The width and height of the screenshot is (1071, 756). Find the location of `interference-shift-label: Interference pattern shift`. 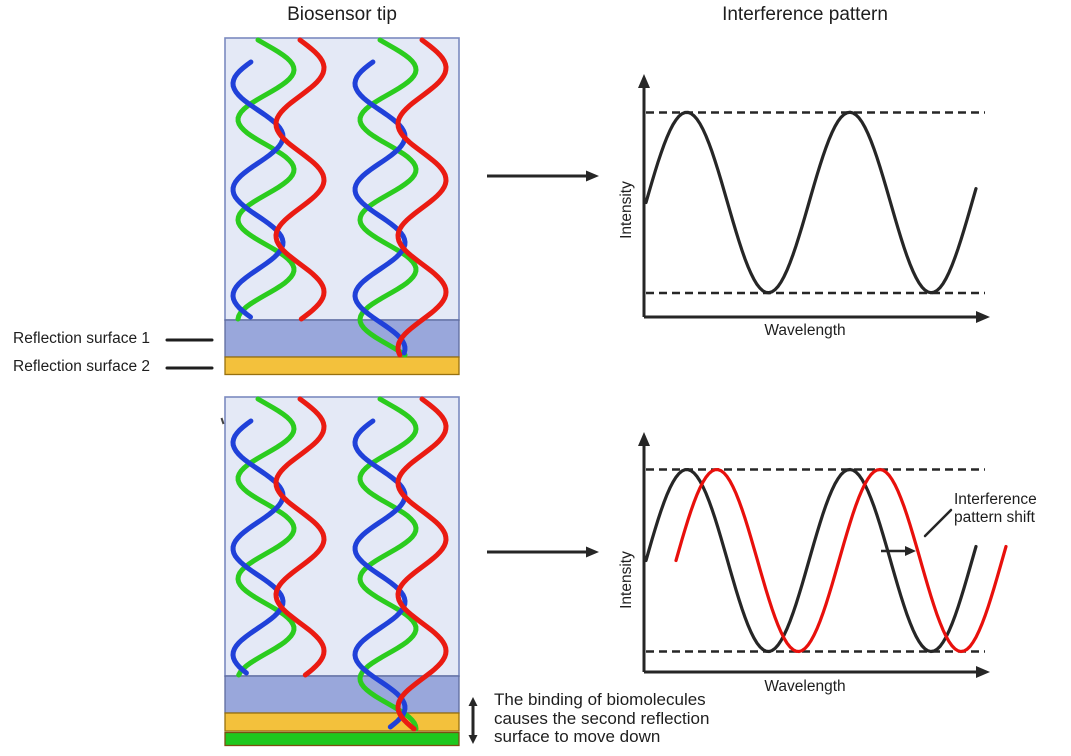

interference-shift-label: Interference pattern shift is located at coordinates (995, 509).